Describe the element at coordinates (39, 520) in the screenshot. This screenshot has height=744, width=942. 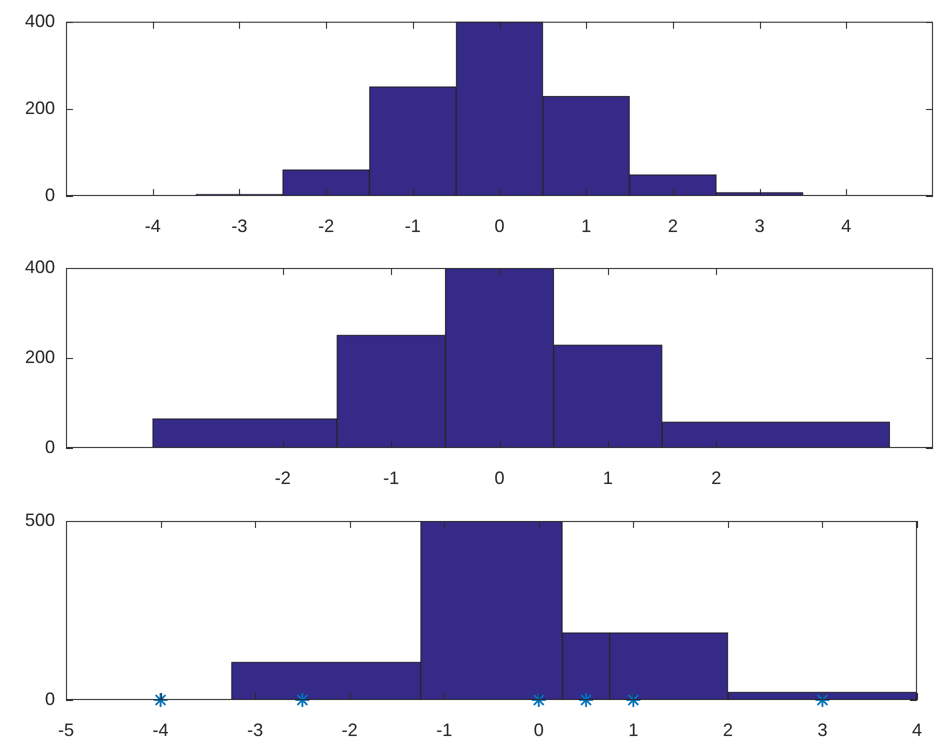
I see `y-tick-label: 500` at that location.